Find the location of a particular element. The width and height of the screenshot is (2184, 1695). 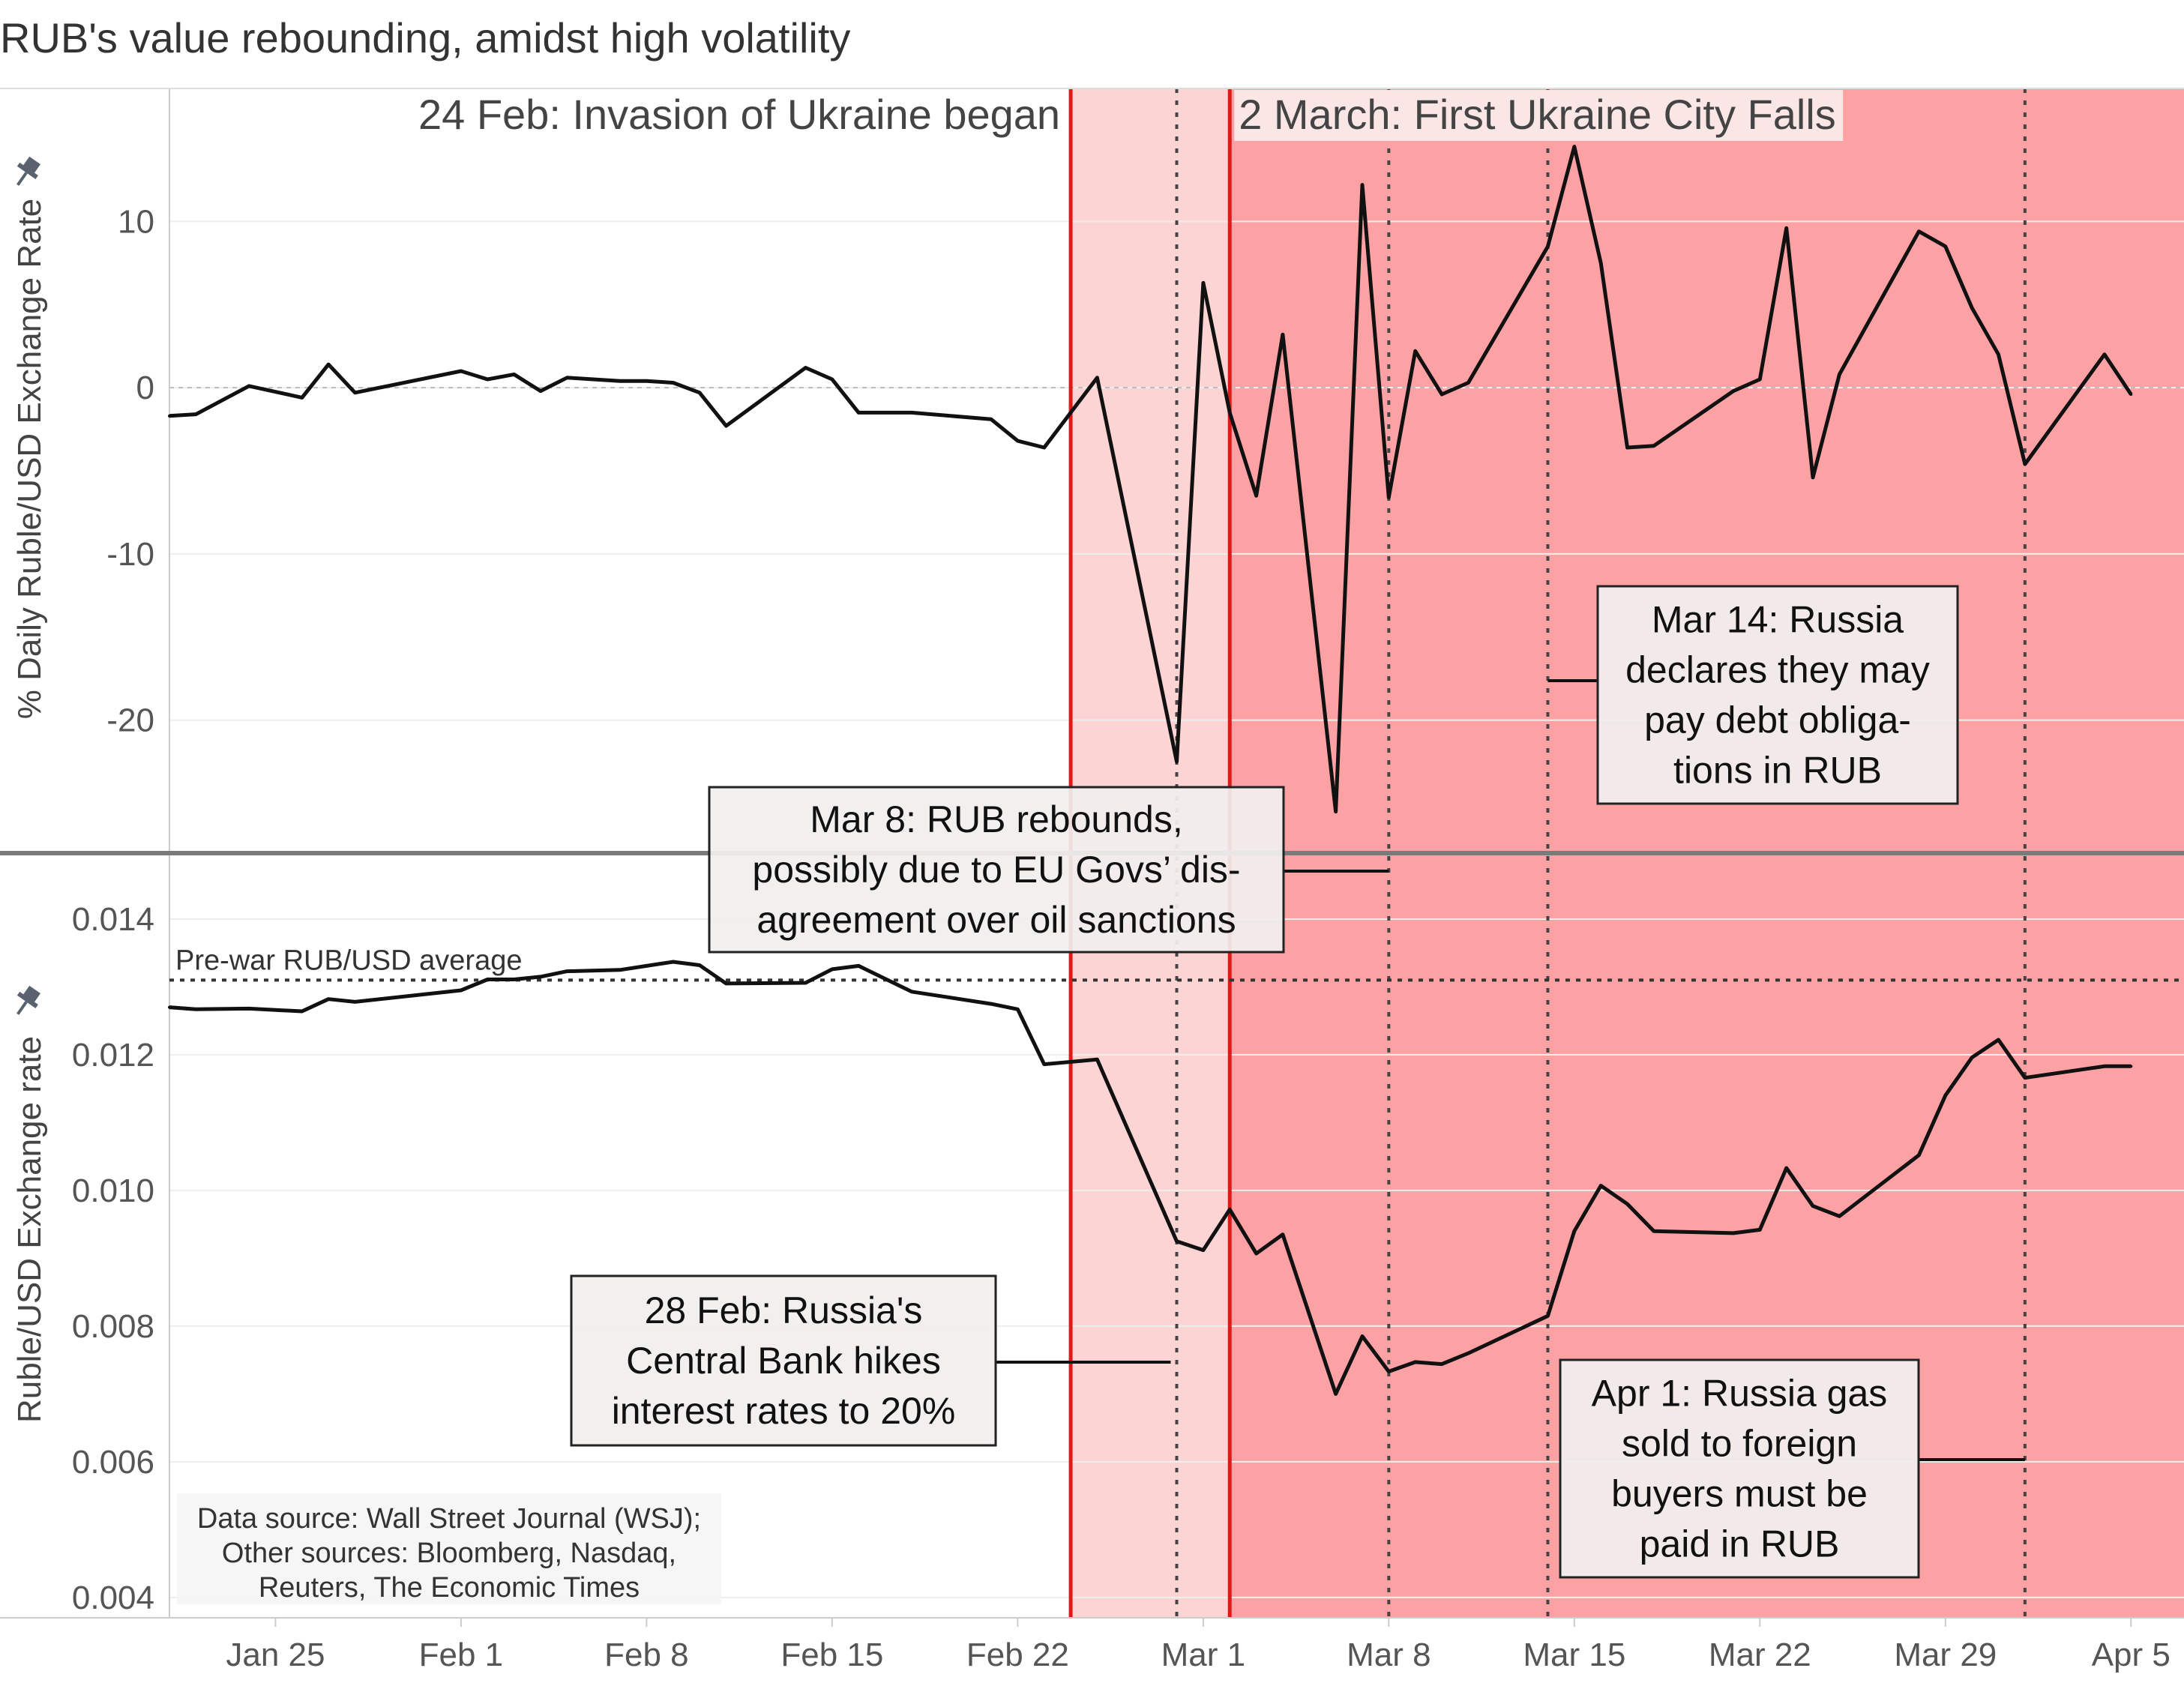

reference-line-label: Pre-war RUB/USD average is located at coordinates (348, 960).